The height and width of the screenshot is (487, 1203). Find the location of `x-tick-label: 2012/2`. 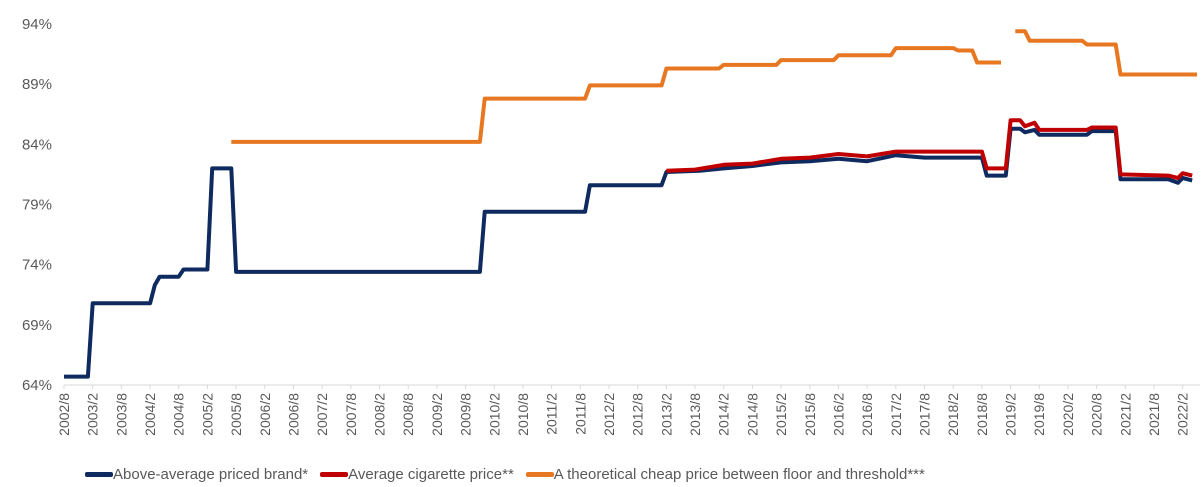

x-tick-label: 2012/2 is located at coordinates (609, 414).